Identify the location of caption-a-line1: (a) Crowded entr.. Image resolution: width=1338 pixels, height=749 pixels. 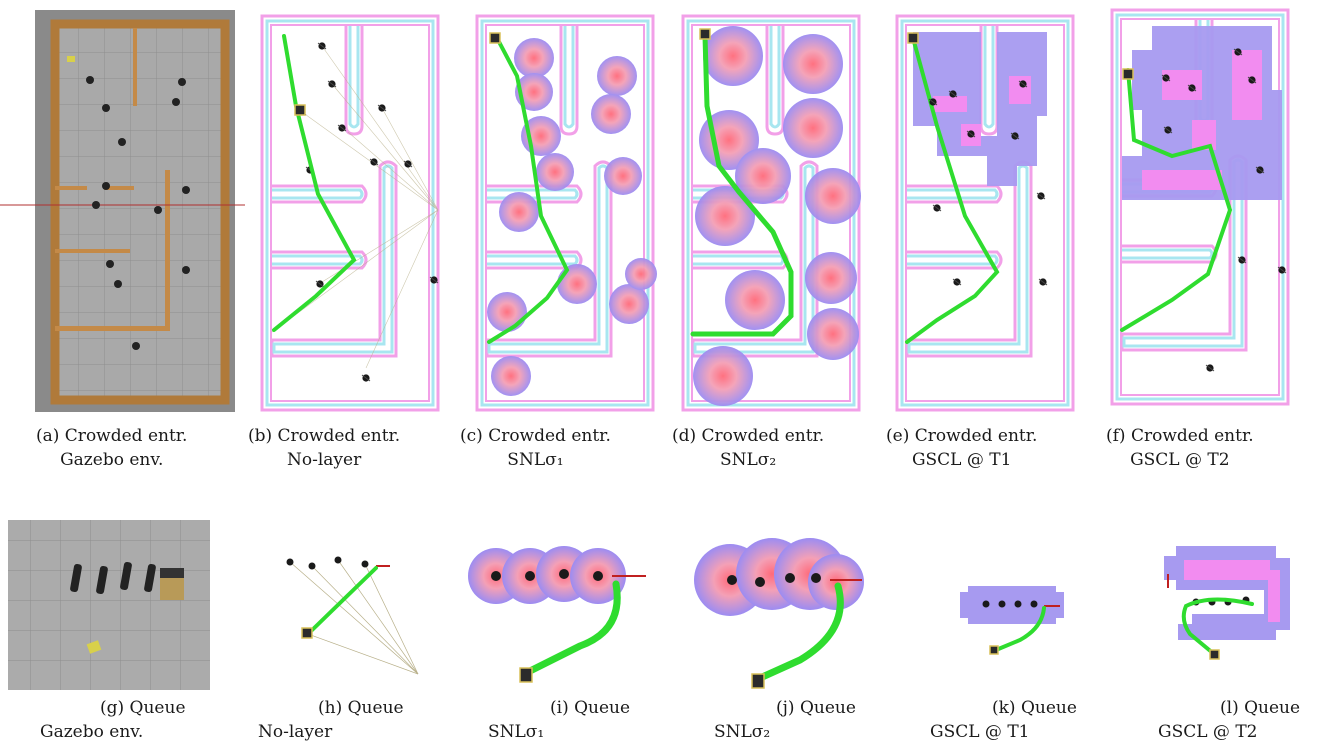
(112, 436).